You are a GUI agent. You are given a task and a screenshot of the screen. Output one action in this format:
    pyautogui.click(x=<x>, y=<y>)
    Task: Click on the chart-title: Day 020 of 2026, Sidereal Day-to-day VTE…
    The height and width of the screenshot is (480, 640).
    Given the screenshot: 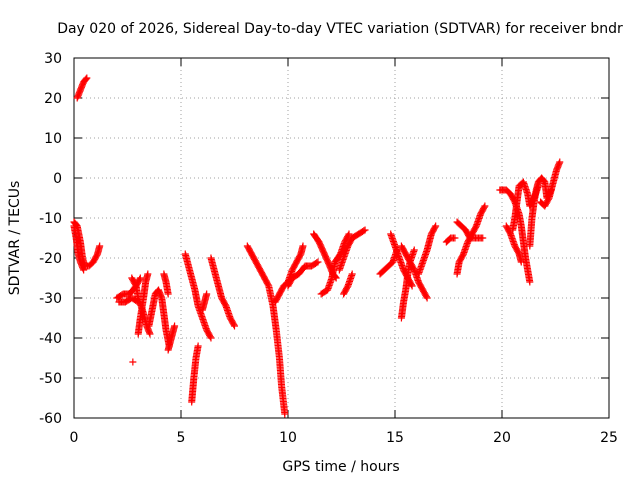 What is the action you would take?
    pyautogui.click(x=340, y=29)
    